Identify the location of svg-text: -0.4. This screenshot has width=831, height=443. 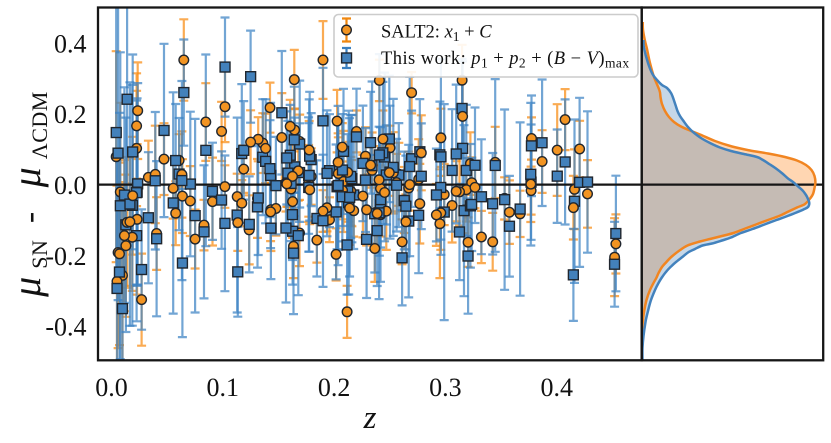
(65, 327).